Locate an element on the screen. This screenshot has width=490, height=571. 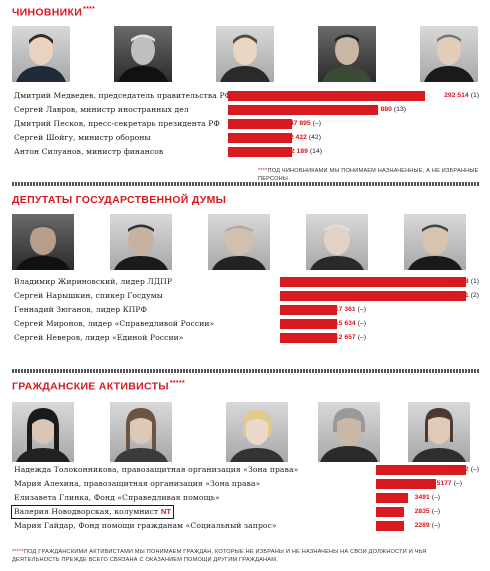
person-label: Антон Силуанов, министр финансов is located at coordinates (89, 151).